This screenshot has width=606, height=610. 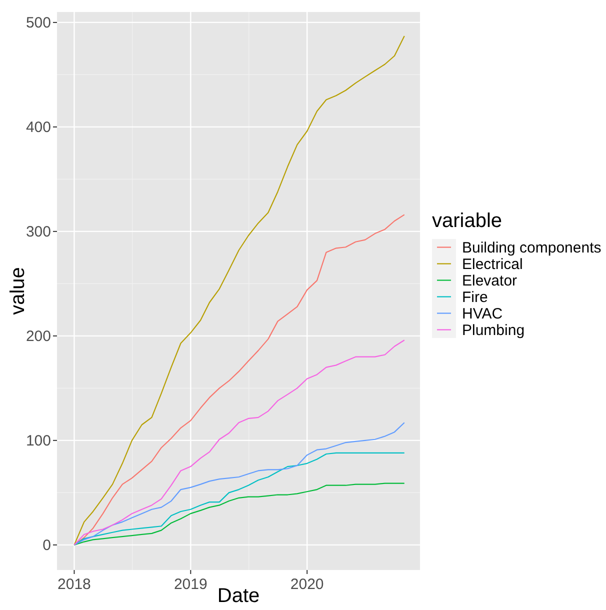 I want to click on legend-label: Electrical, so click(x=492, y=264).